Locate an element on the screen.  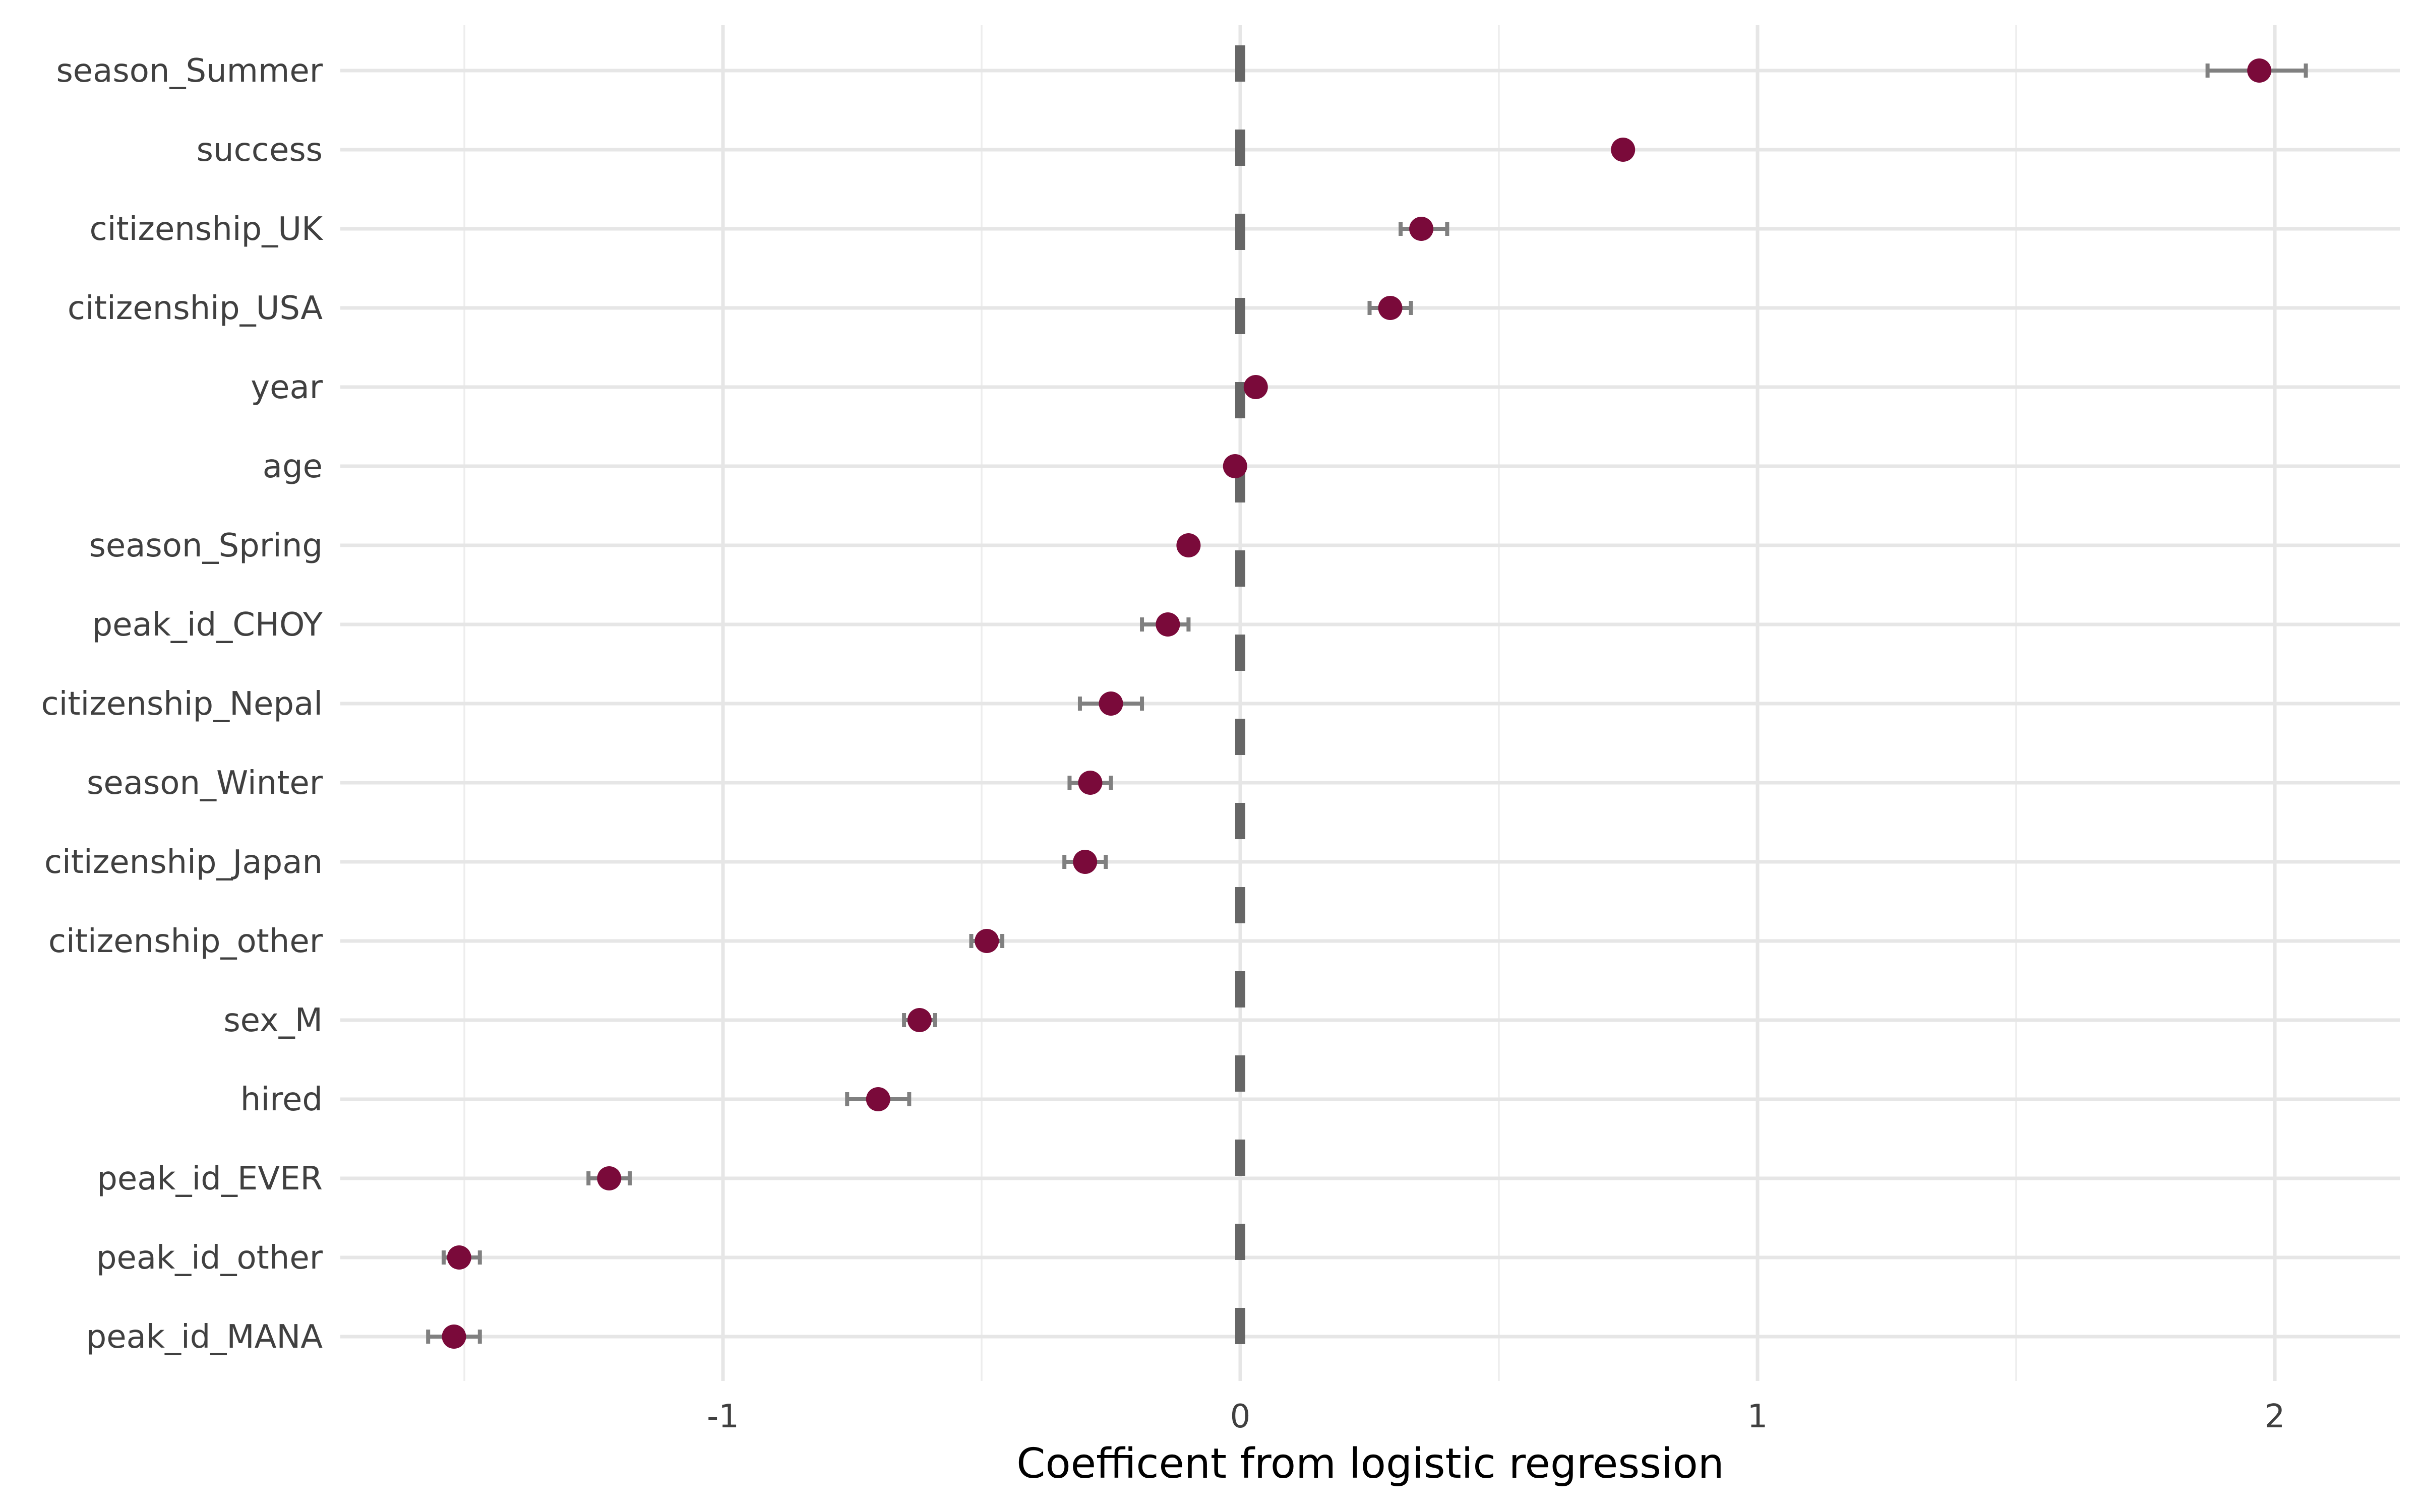
y-tick-label: season_Summer is located at coordinates (189, 71).